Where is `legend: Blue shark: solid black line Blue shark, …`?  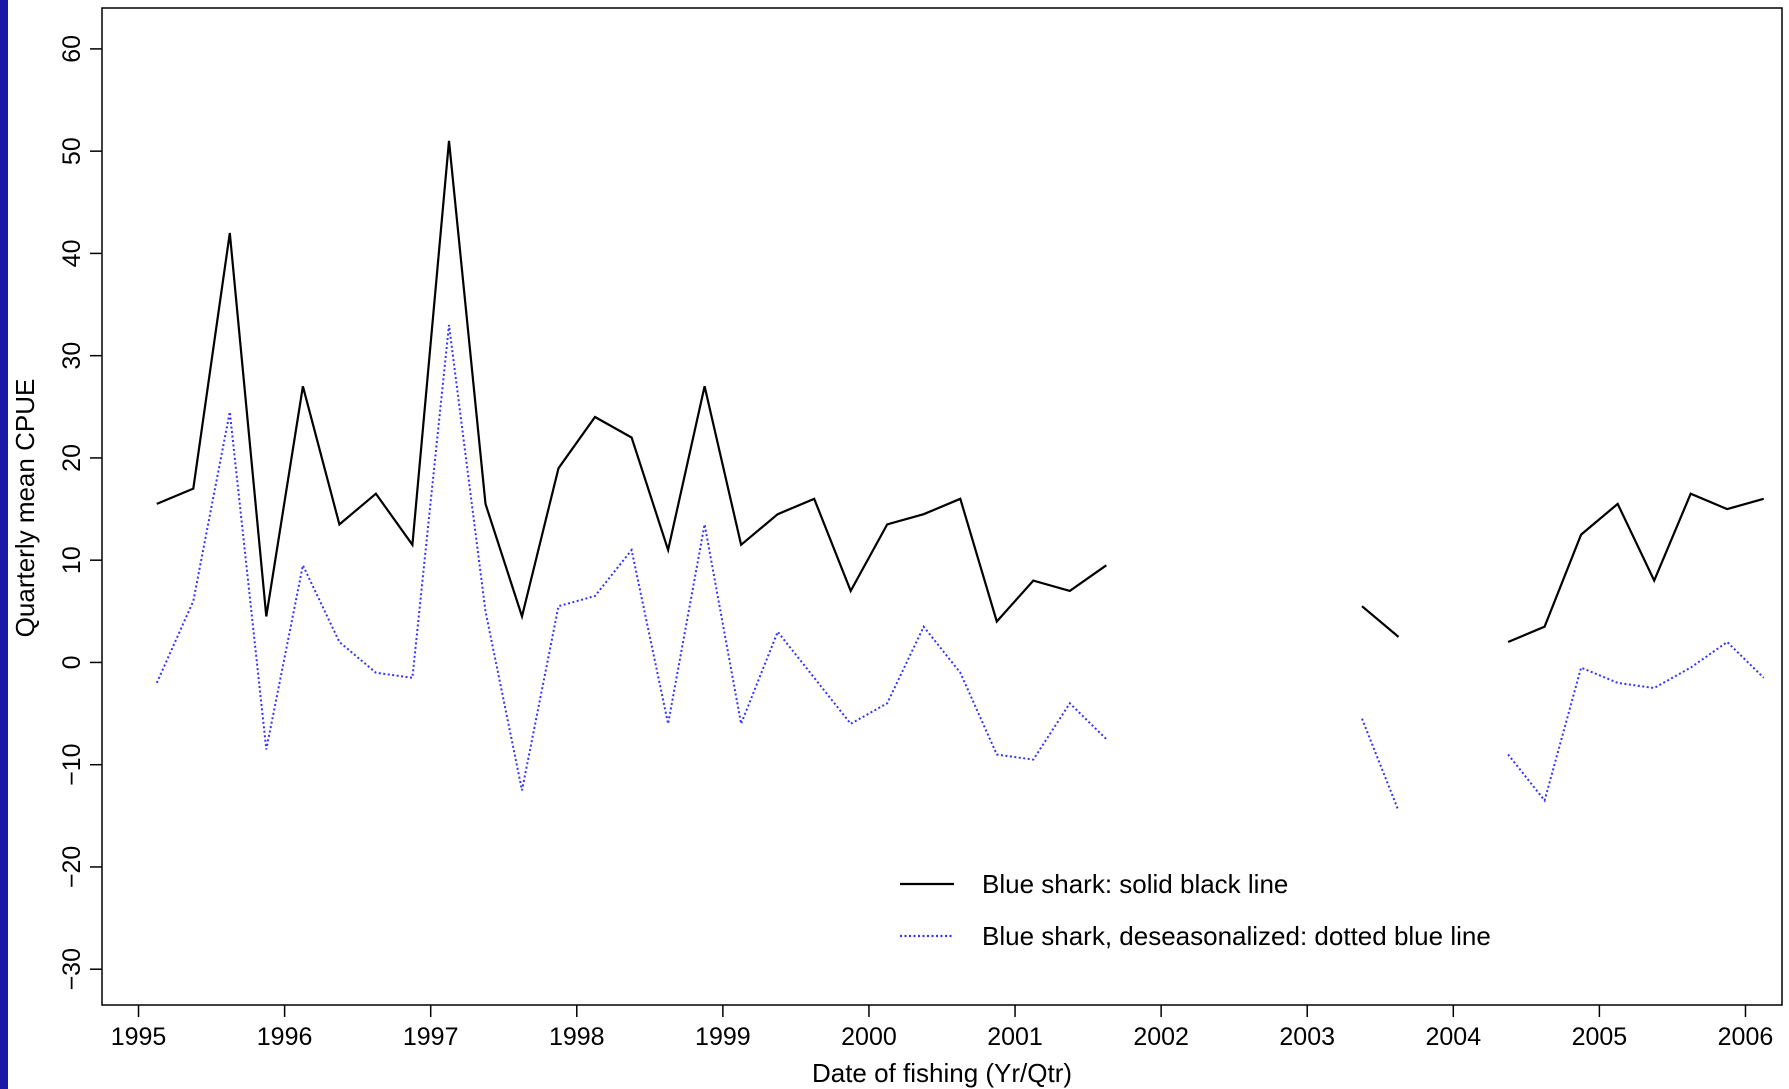 legend: Blue shark: solid black line Blue shark, … is located at coordinates (1195, 910).